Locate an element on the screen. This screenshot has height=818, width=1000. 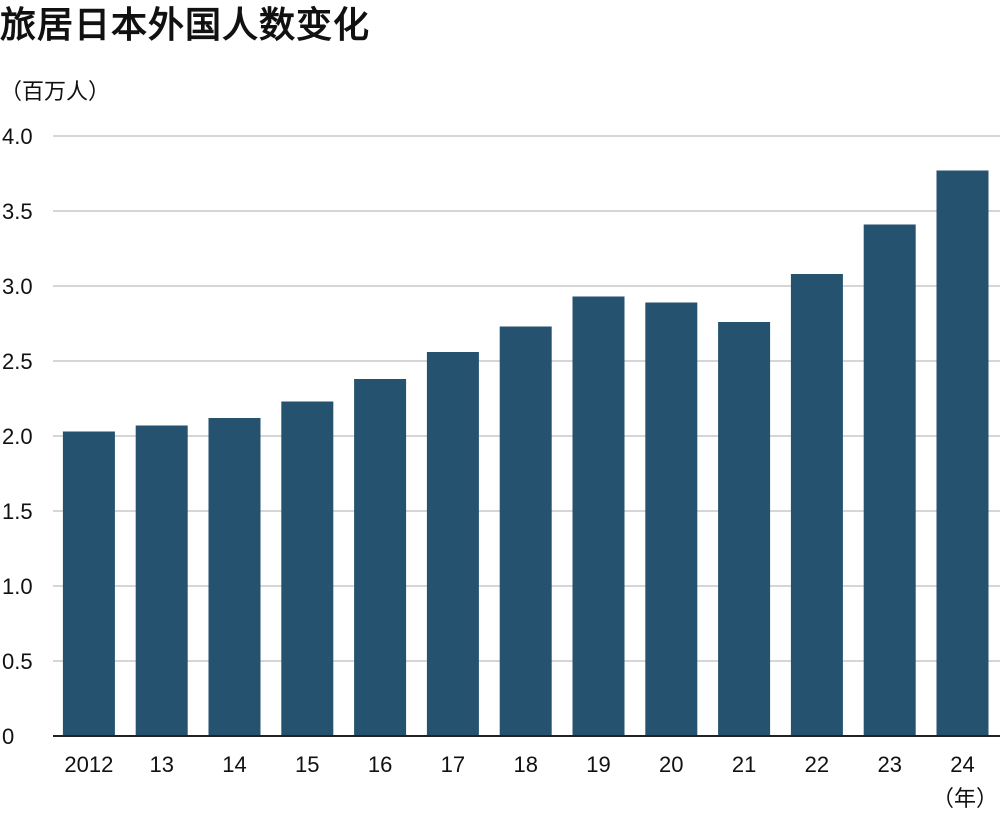
y-axis-unit-label: （百万人） is located at coordinates (55, 92).